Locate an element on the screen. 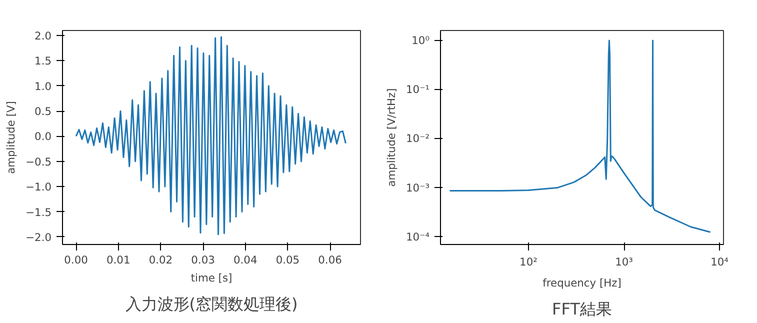 The width and height of the screenshot is (757, 323). x-tick-label: 0.05 is located at coordinates (288, 260).